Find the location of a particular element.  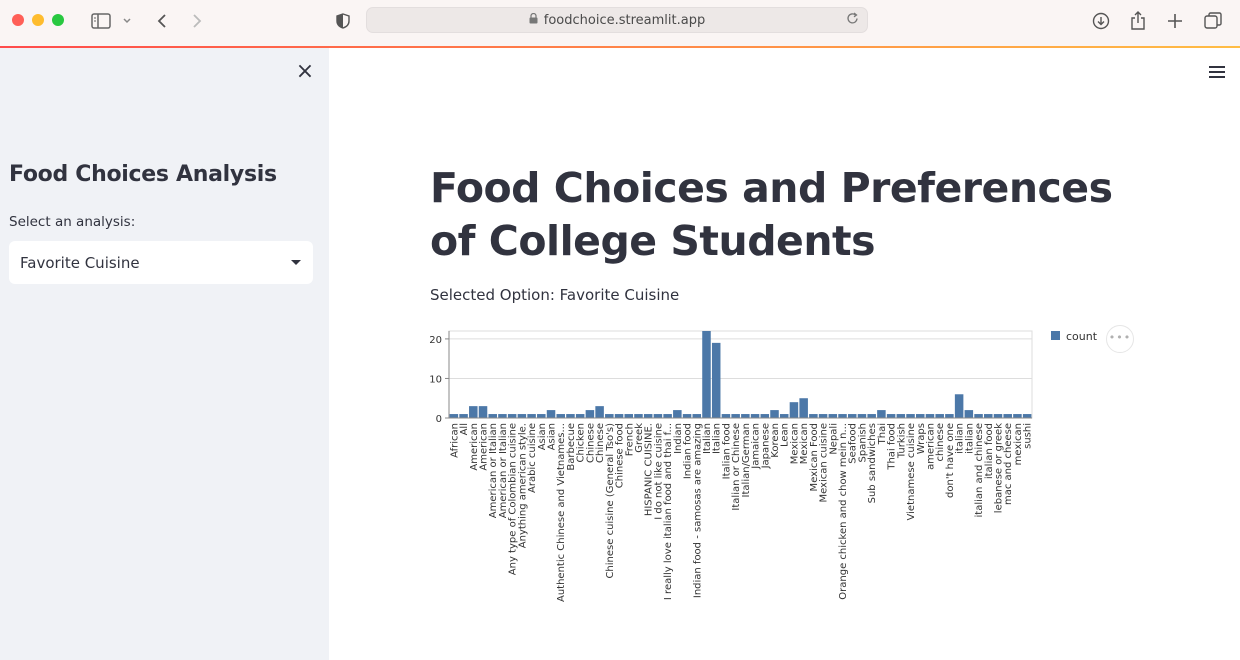

y-tick-label: 10 is located at coordinates (435, 379).